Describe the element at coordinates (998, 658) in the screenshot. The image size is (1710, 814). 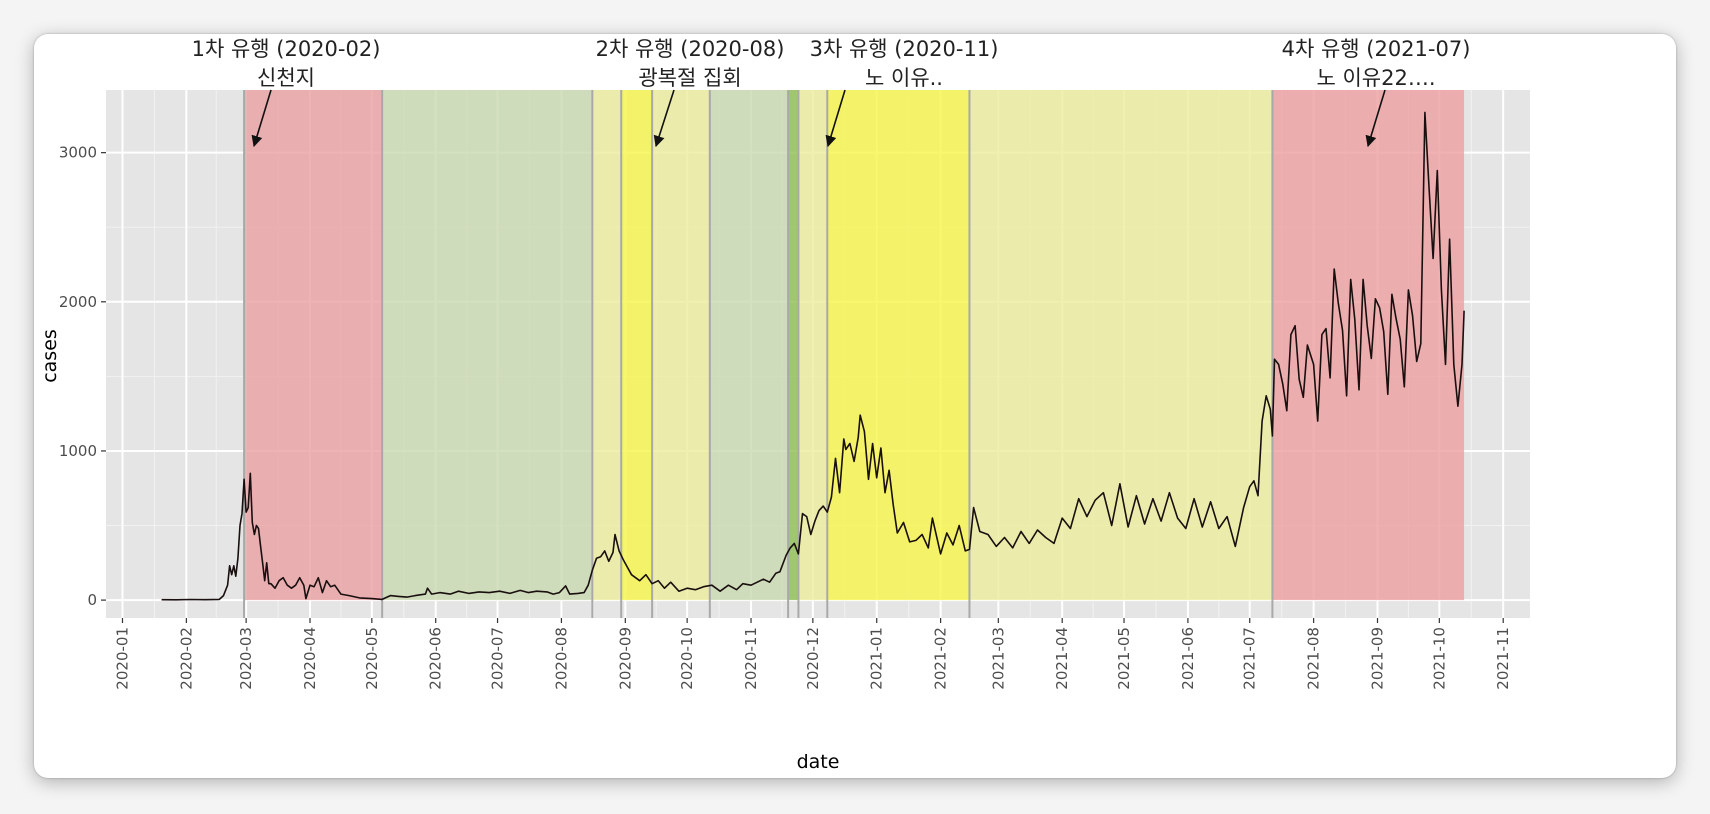
I see `x-tick-label: 2021-03` at that location.